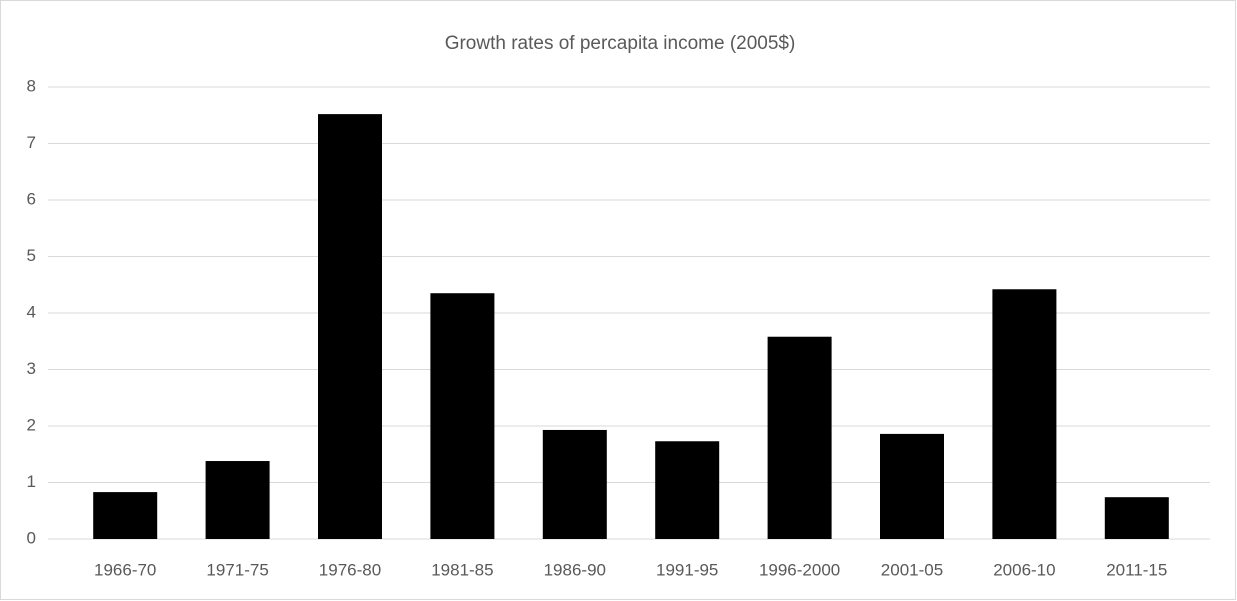  I want to click on y-tick-label: 7, so click(31, 142).